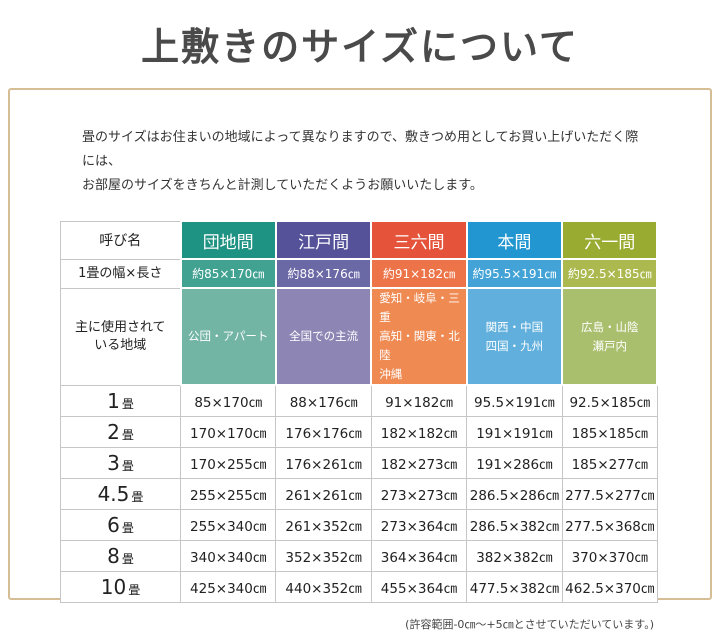  I want to click on header-row: 呼び名 団地間 江戸間 三六間 本間 六一間, so click(359, 240).